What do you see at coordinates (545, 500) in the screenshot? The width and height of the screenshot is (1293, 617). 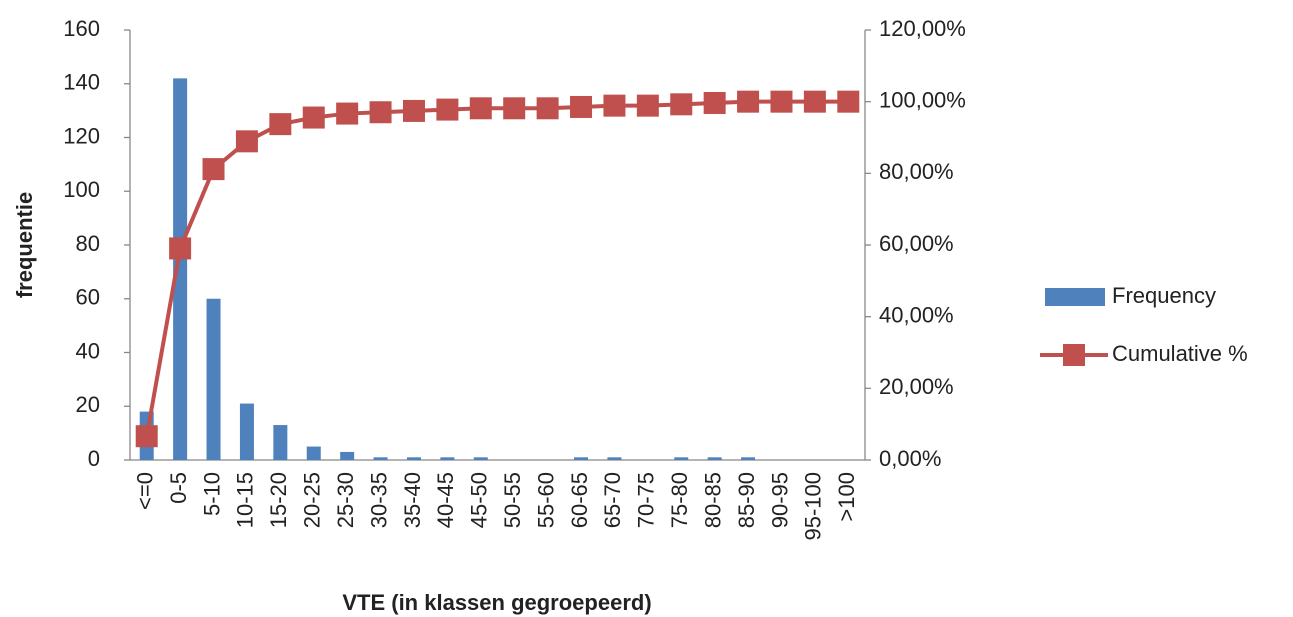 I see `x-tick-label: 55-60` at bounding box center [545, 500].